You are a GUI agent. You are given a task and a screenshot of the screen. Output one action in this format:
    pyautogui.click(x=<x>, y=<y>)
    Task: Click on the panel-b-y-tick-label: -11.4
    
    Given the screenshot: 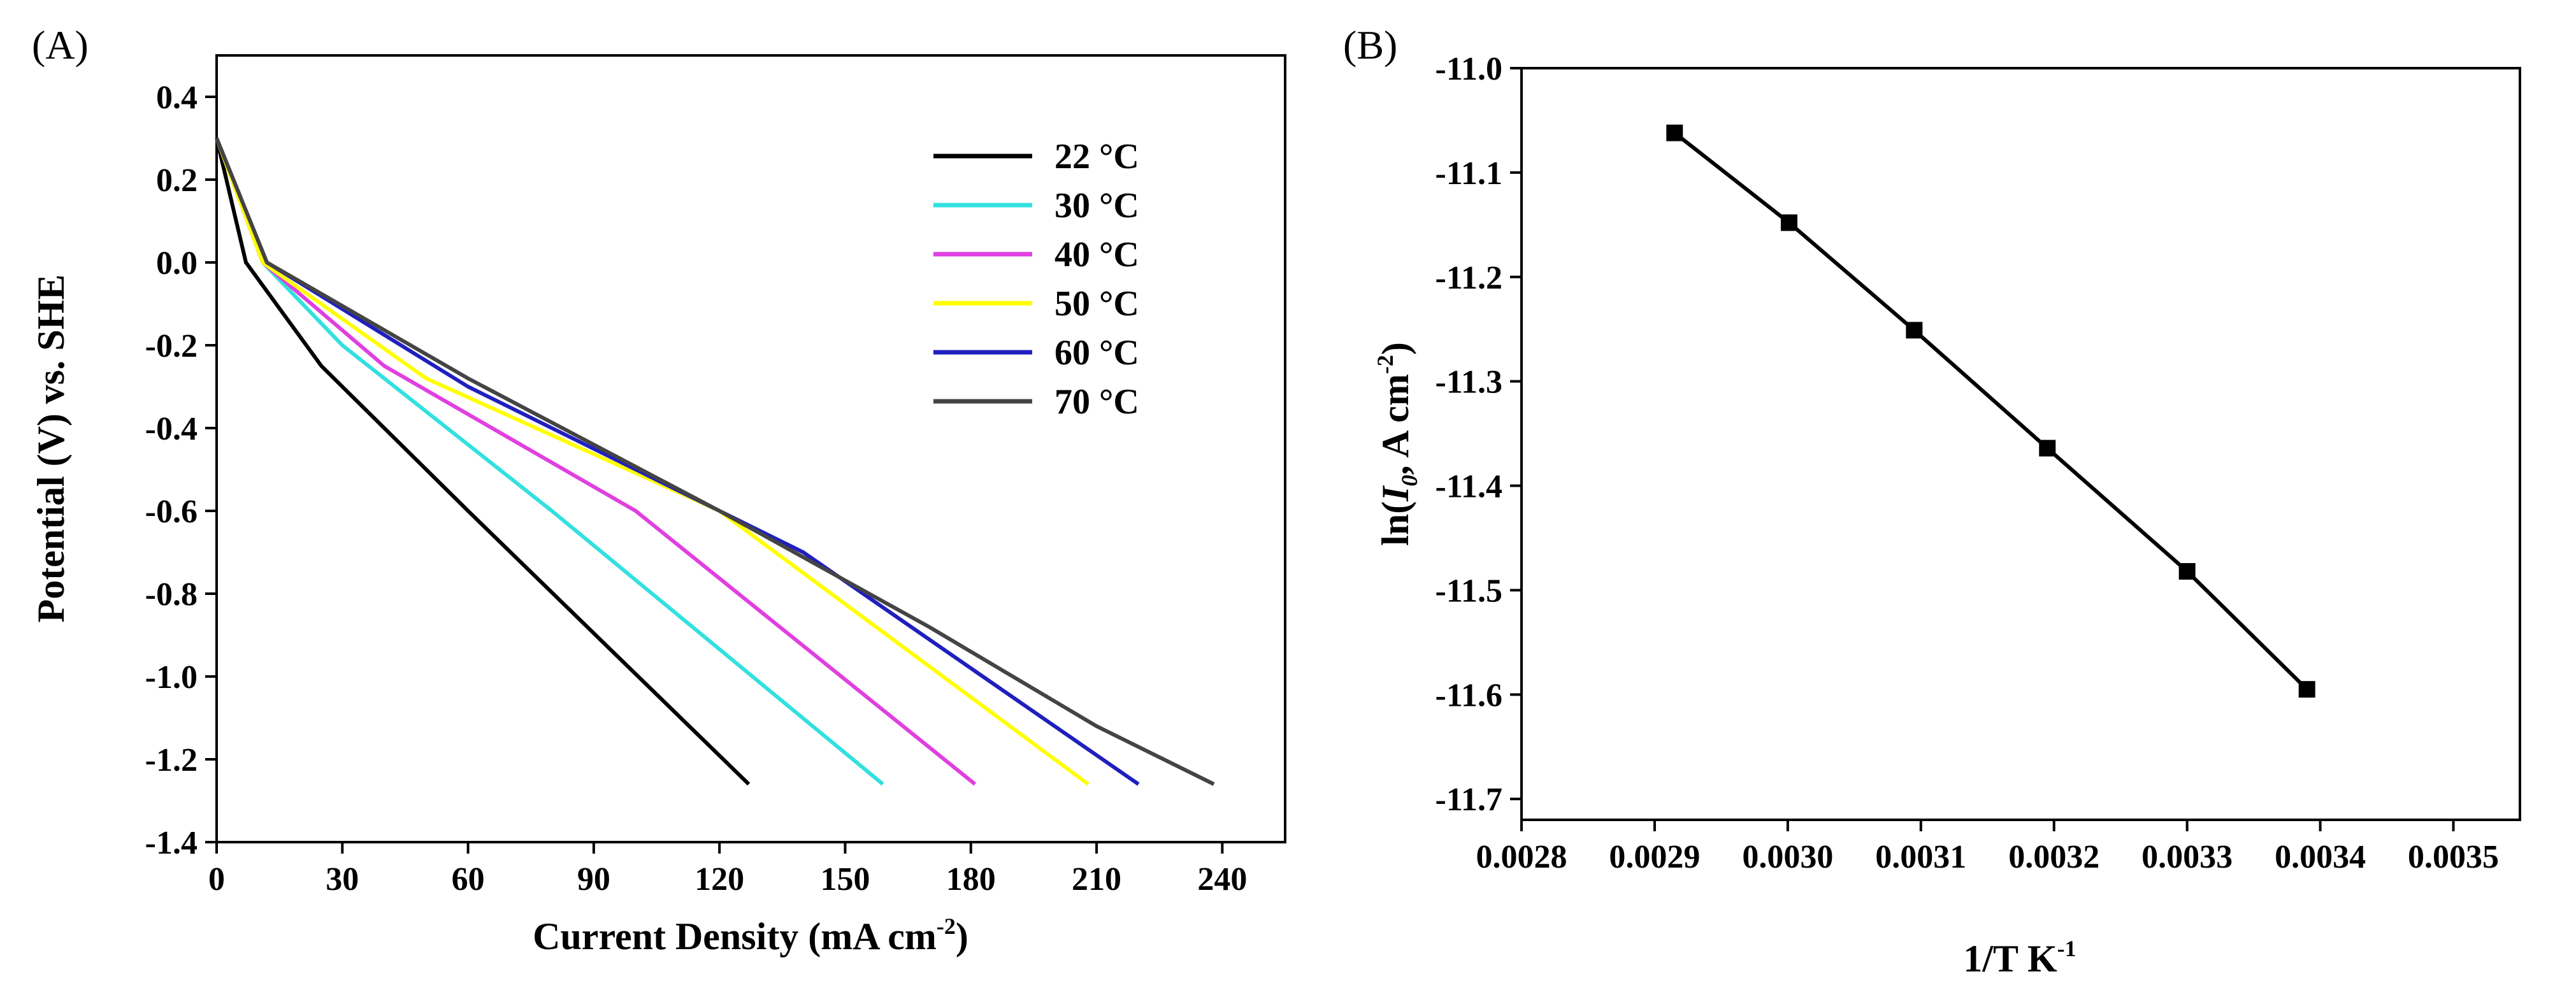 What is the action you would take?
    pyautogui.click(x=1469, y=487)
    